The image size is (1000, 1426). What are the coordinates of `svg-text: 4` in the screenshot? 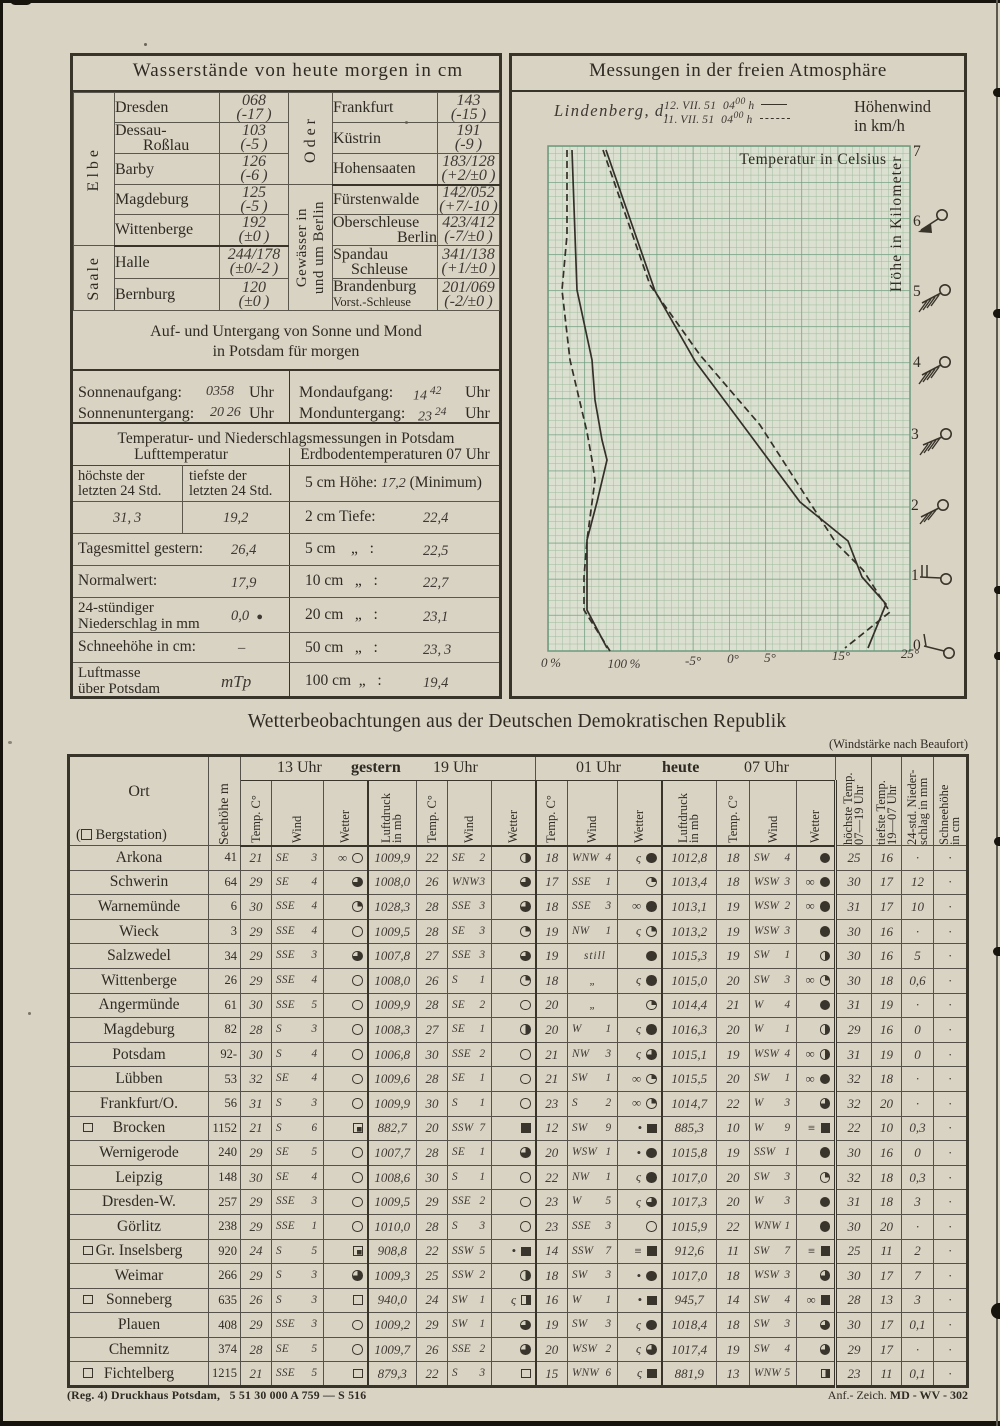 It's located at (917, 362).